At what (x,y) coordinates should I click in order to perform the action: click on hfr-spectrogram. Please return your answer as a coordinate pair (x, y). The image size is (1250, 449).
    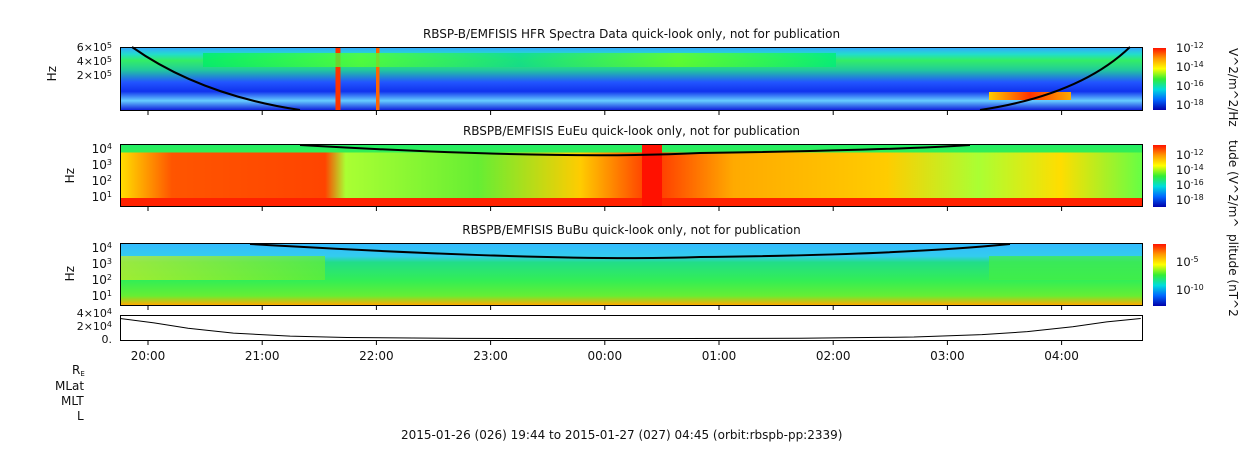
    Looking at the image, I should click on (631, 79).